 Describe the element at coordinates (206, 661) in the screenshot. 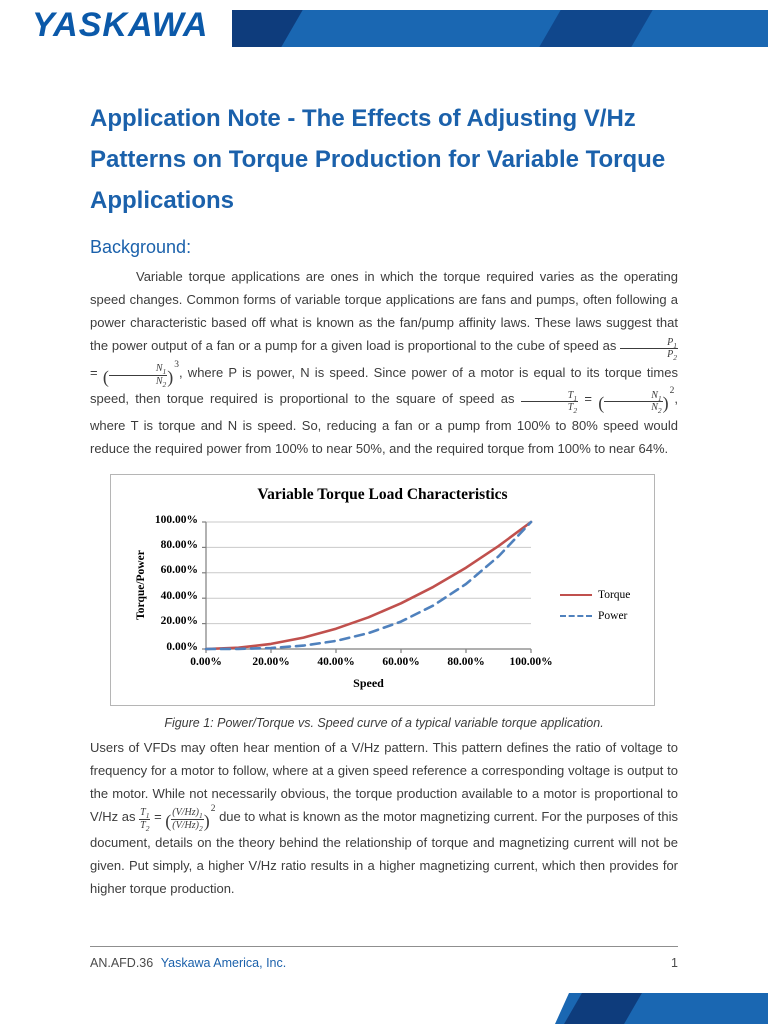

I see `x-tick-label: 0.00%` at that location.